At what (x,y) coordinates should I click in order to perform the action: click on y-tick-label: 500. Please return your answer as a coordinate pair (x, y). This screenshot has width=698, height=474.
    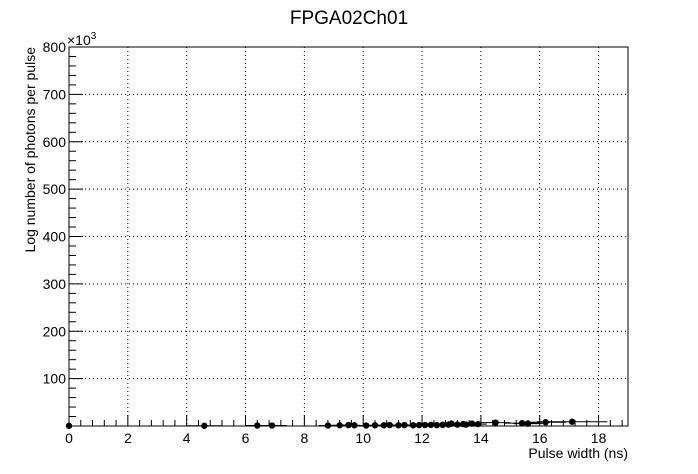
    Looking at the image, I should click on (55, 189).